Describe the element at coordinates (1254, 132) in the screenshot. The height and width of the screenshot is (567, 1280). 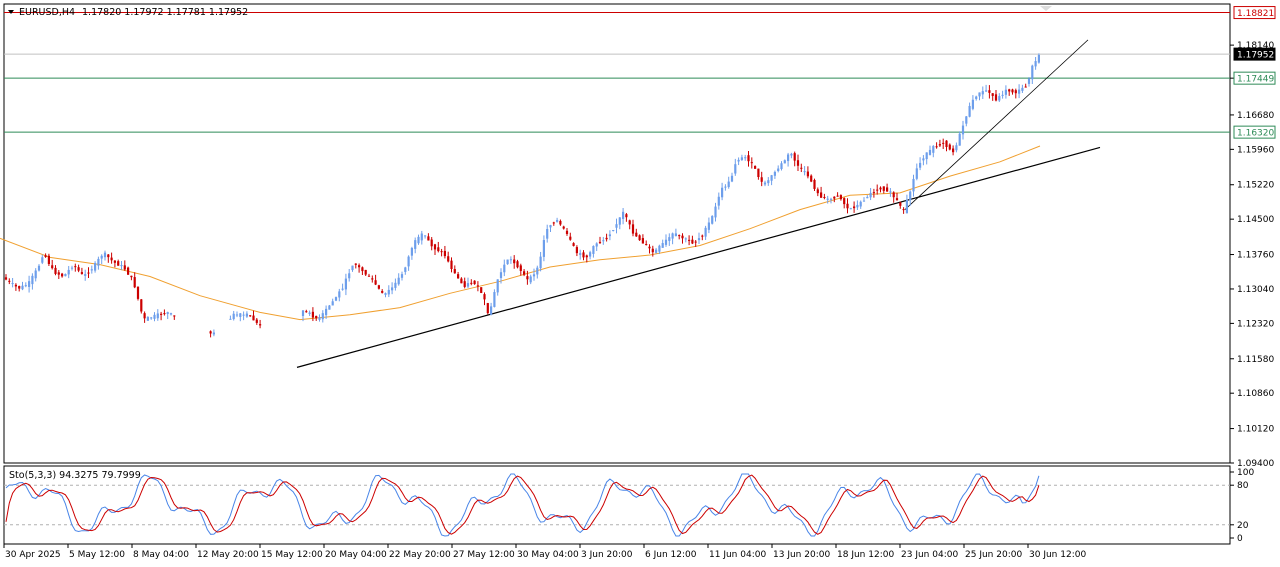
I see `price-tag-support: 1.16320` at that location.